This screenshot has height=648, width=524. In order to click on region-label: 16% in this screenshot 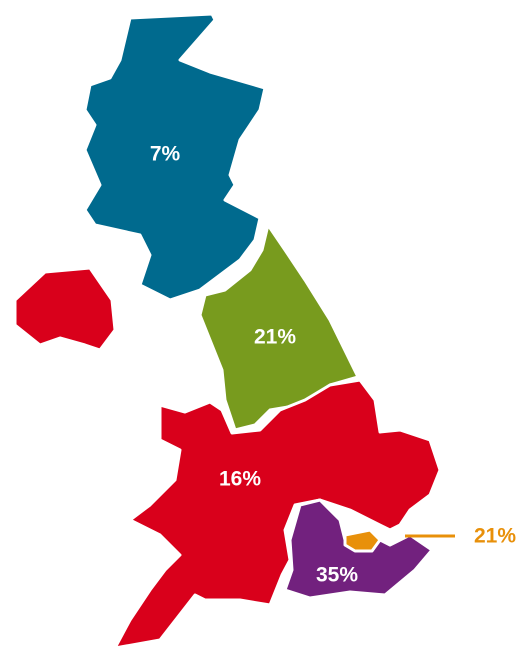, I will do `click(240, 479)`.